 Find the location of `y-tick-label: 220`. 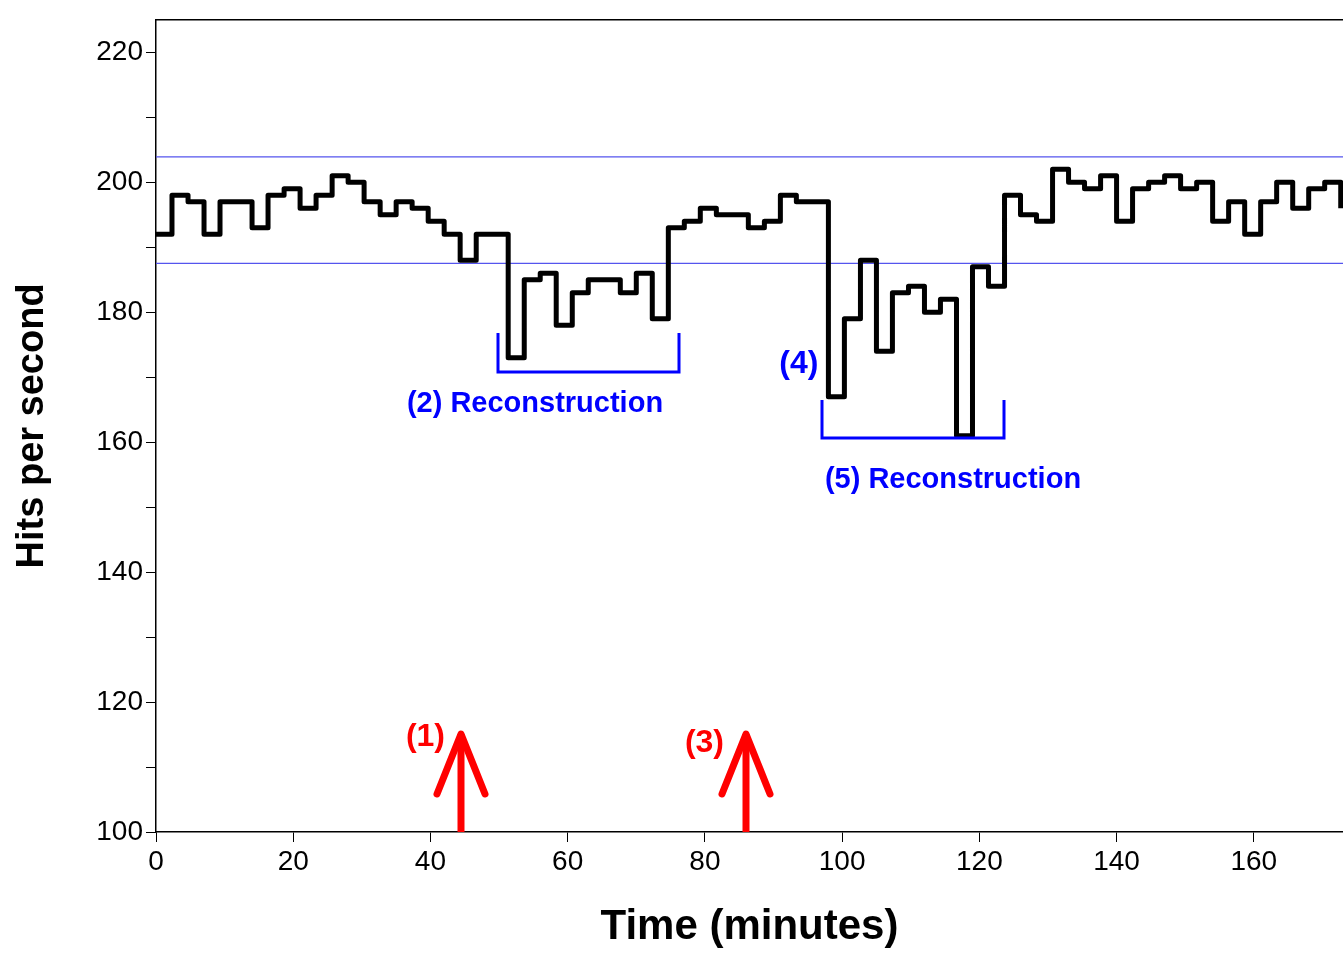

y-tick-label: 220 is located at coordinates (119, 51).